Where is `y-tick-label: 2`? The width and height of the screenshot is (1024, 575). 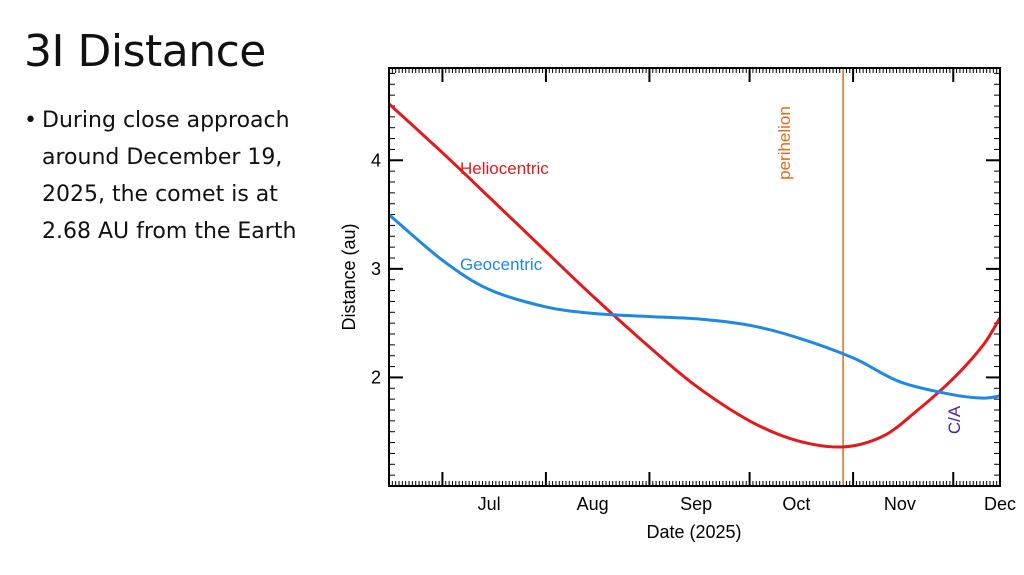 y-tick-label: 2 is located at coordinates (376, 377).